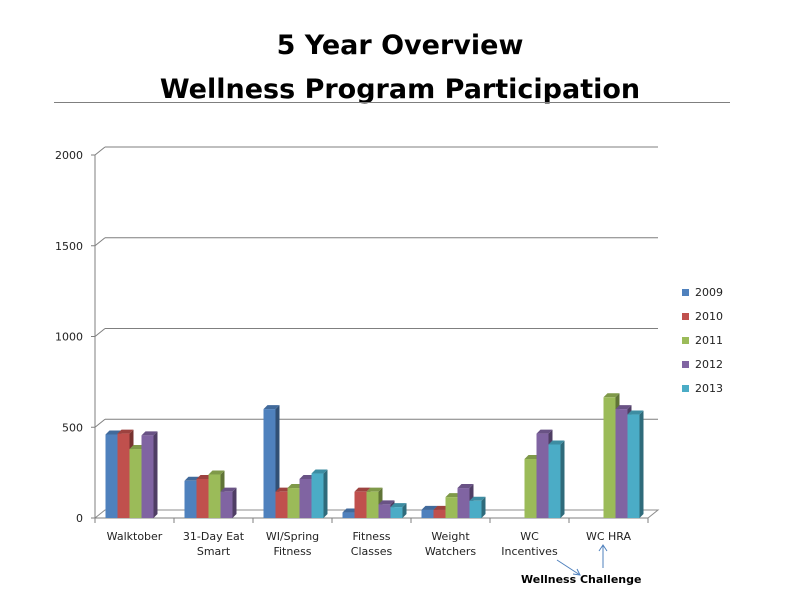 The image size is (800, 600). I want to click on legend-item-2010: 2010, so click(702, 316).